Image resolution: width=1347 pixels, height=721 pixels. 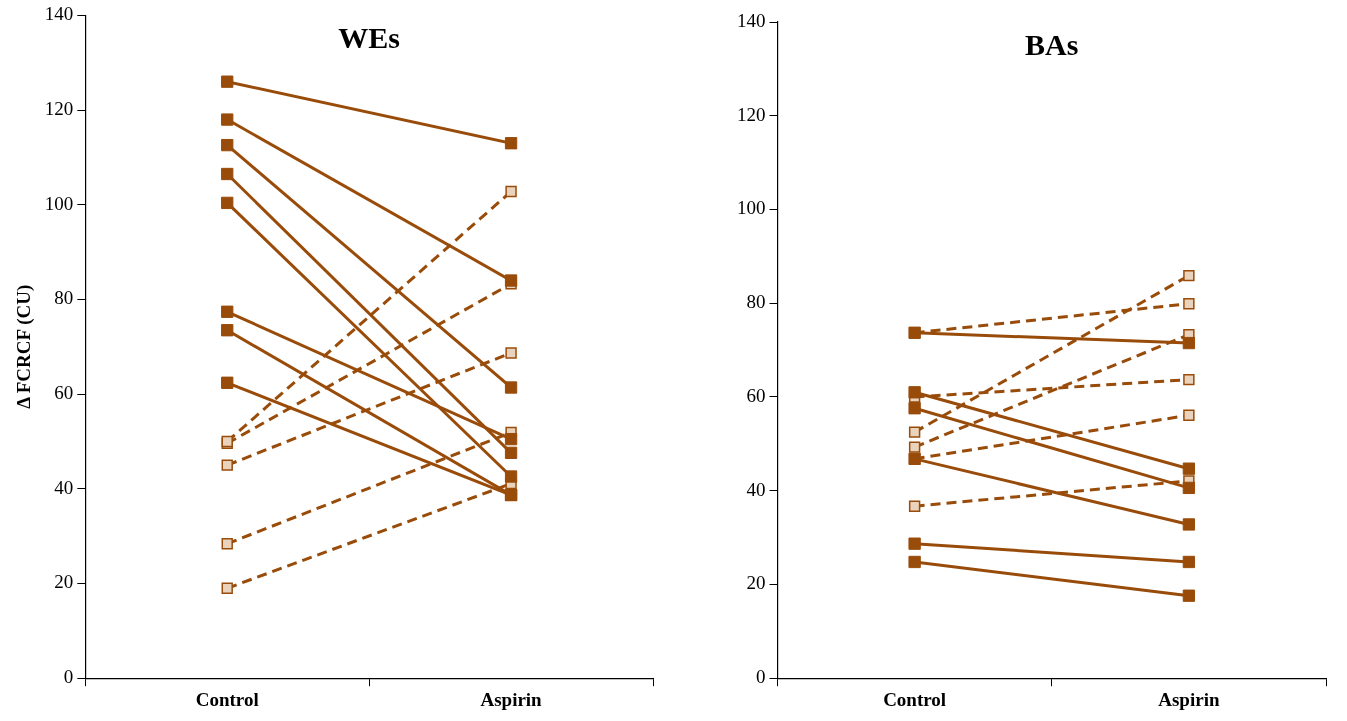 What do you see at coordinates (1052, 44) in the screenshot?
I see `chart-title: BAs` at bounding box center [1052, 44].